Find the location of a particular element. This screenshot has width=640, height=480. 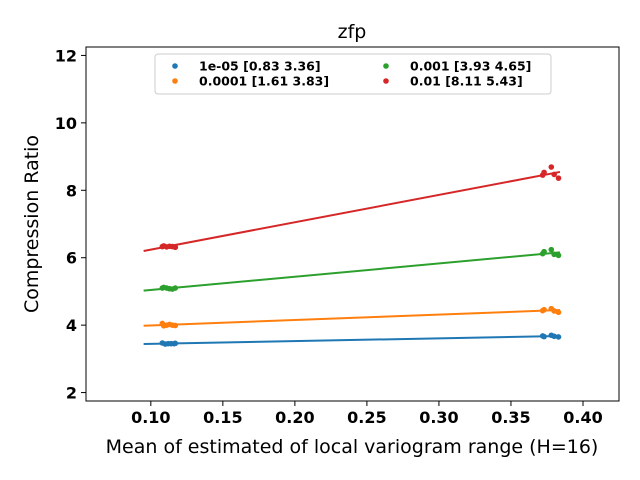

x-tick-label-1: 0.15 is located at coordinates (222, 417).